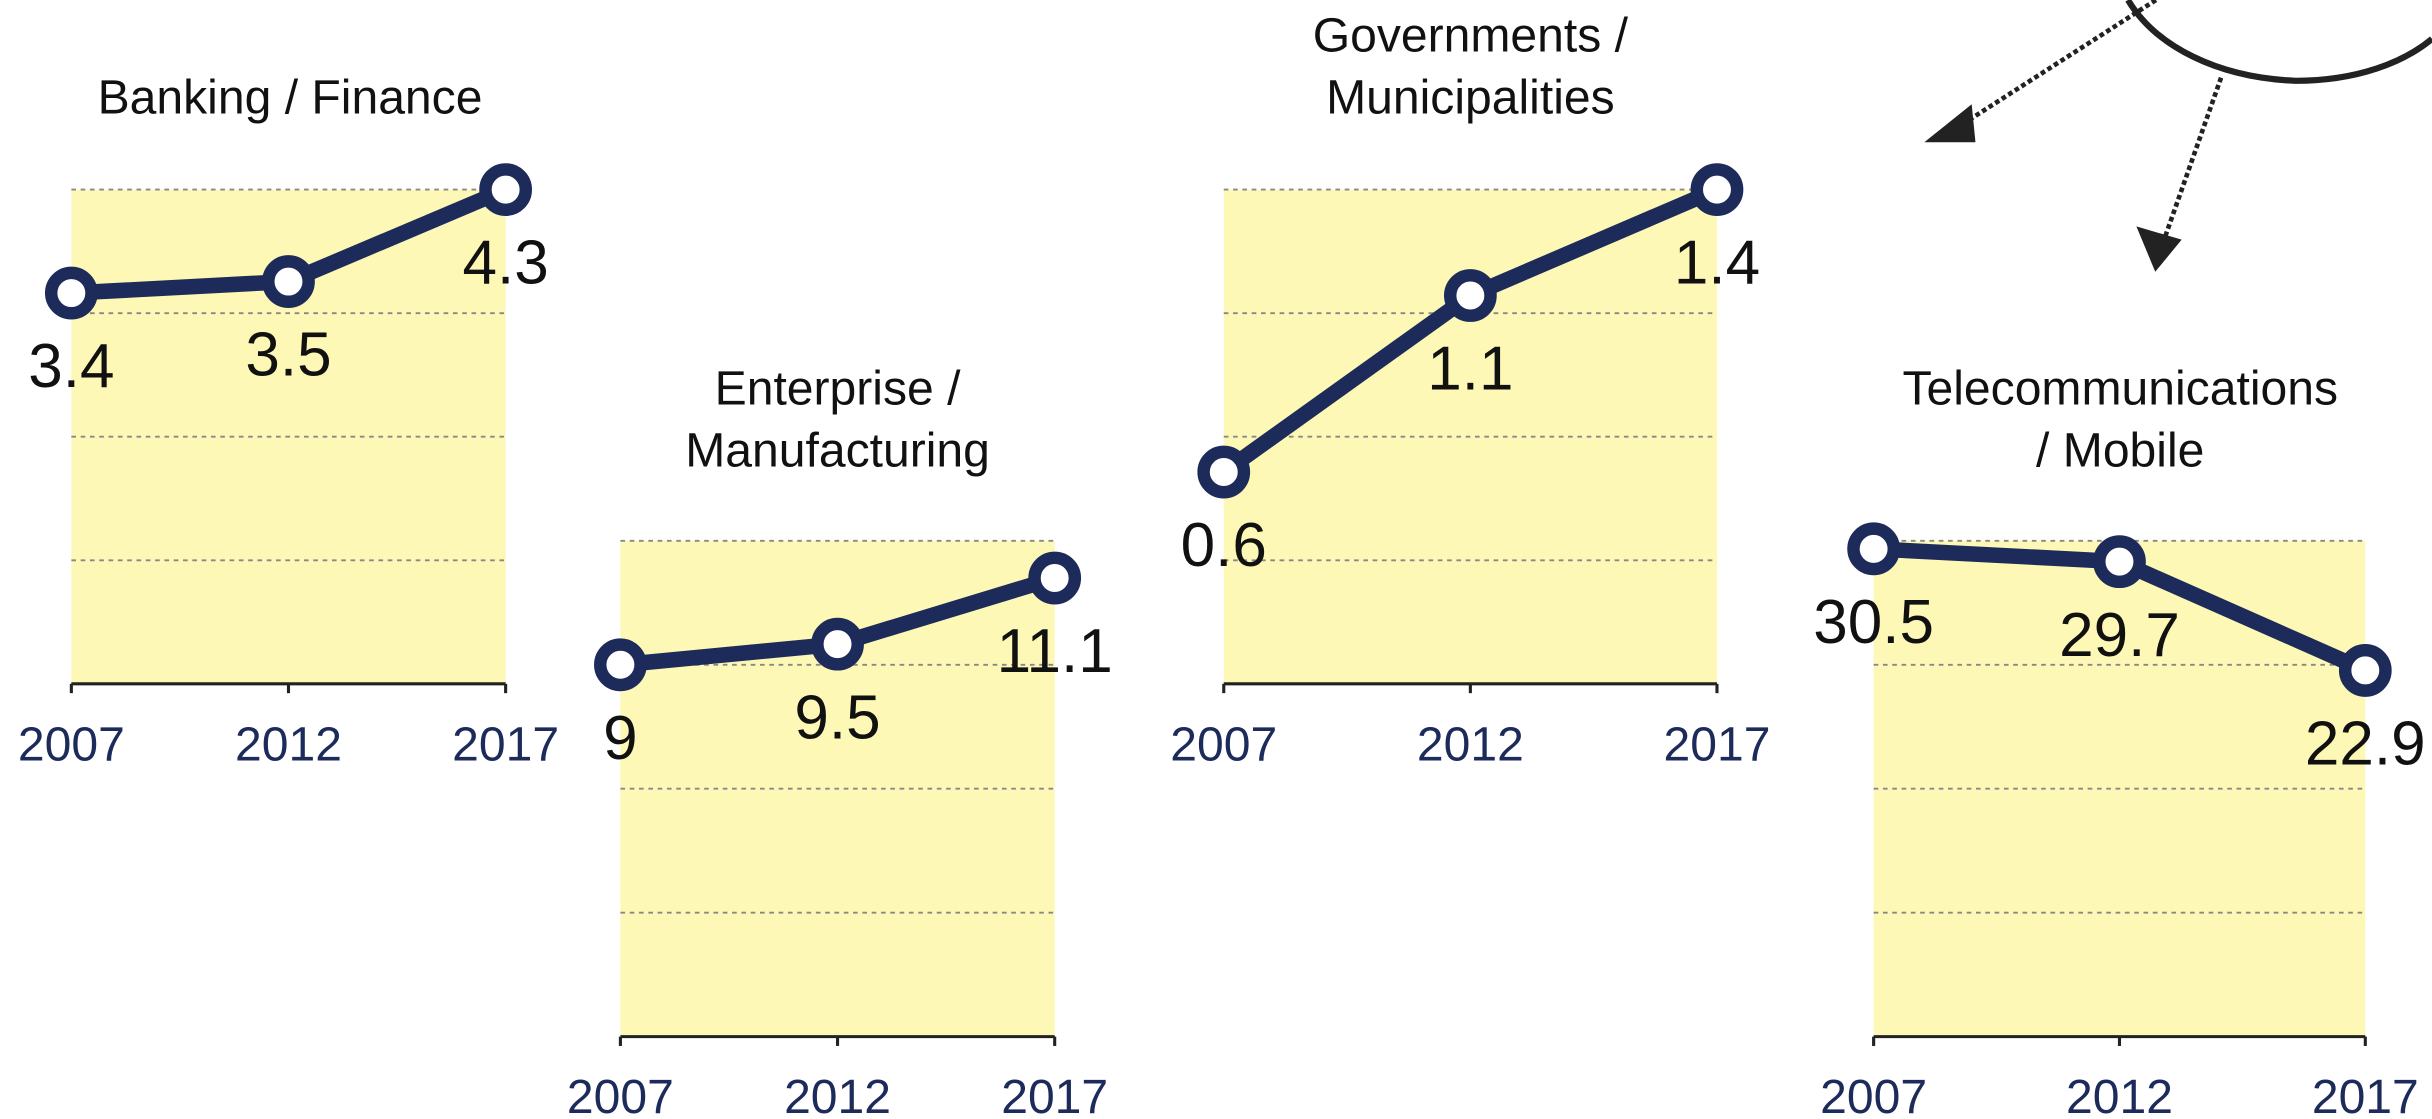 The image size is (2432, 1119). I want to click on value-label: 0.6, so click(1224, 545).